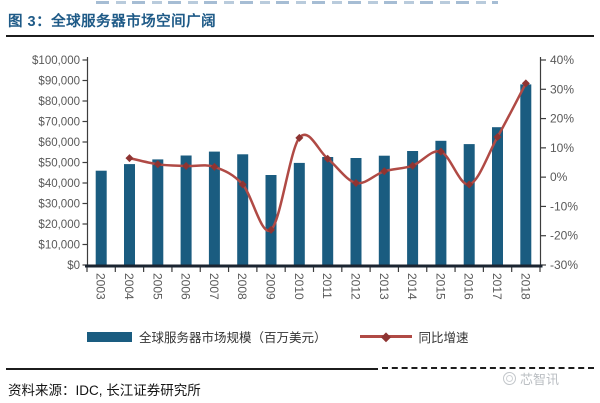 The height and width of the screenshot is (403, 600). Describe the element at coordinates (564, 265) in the screenshot. I see `right-axis-tick-label: -30%` at that location.